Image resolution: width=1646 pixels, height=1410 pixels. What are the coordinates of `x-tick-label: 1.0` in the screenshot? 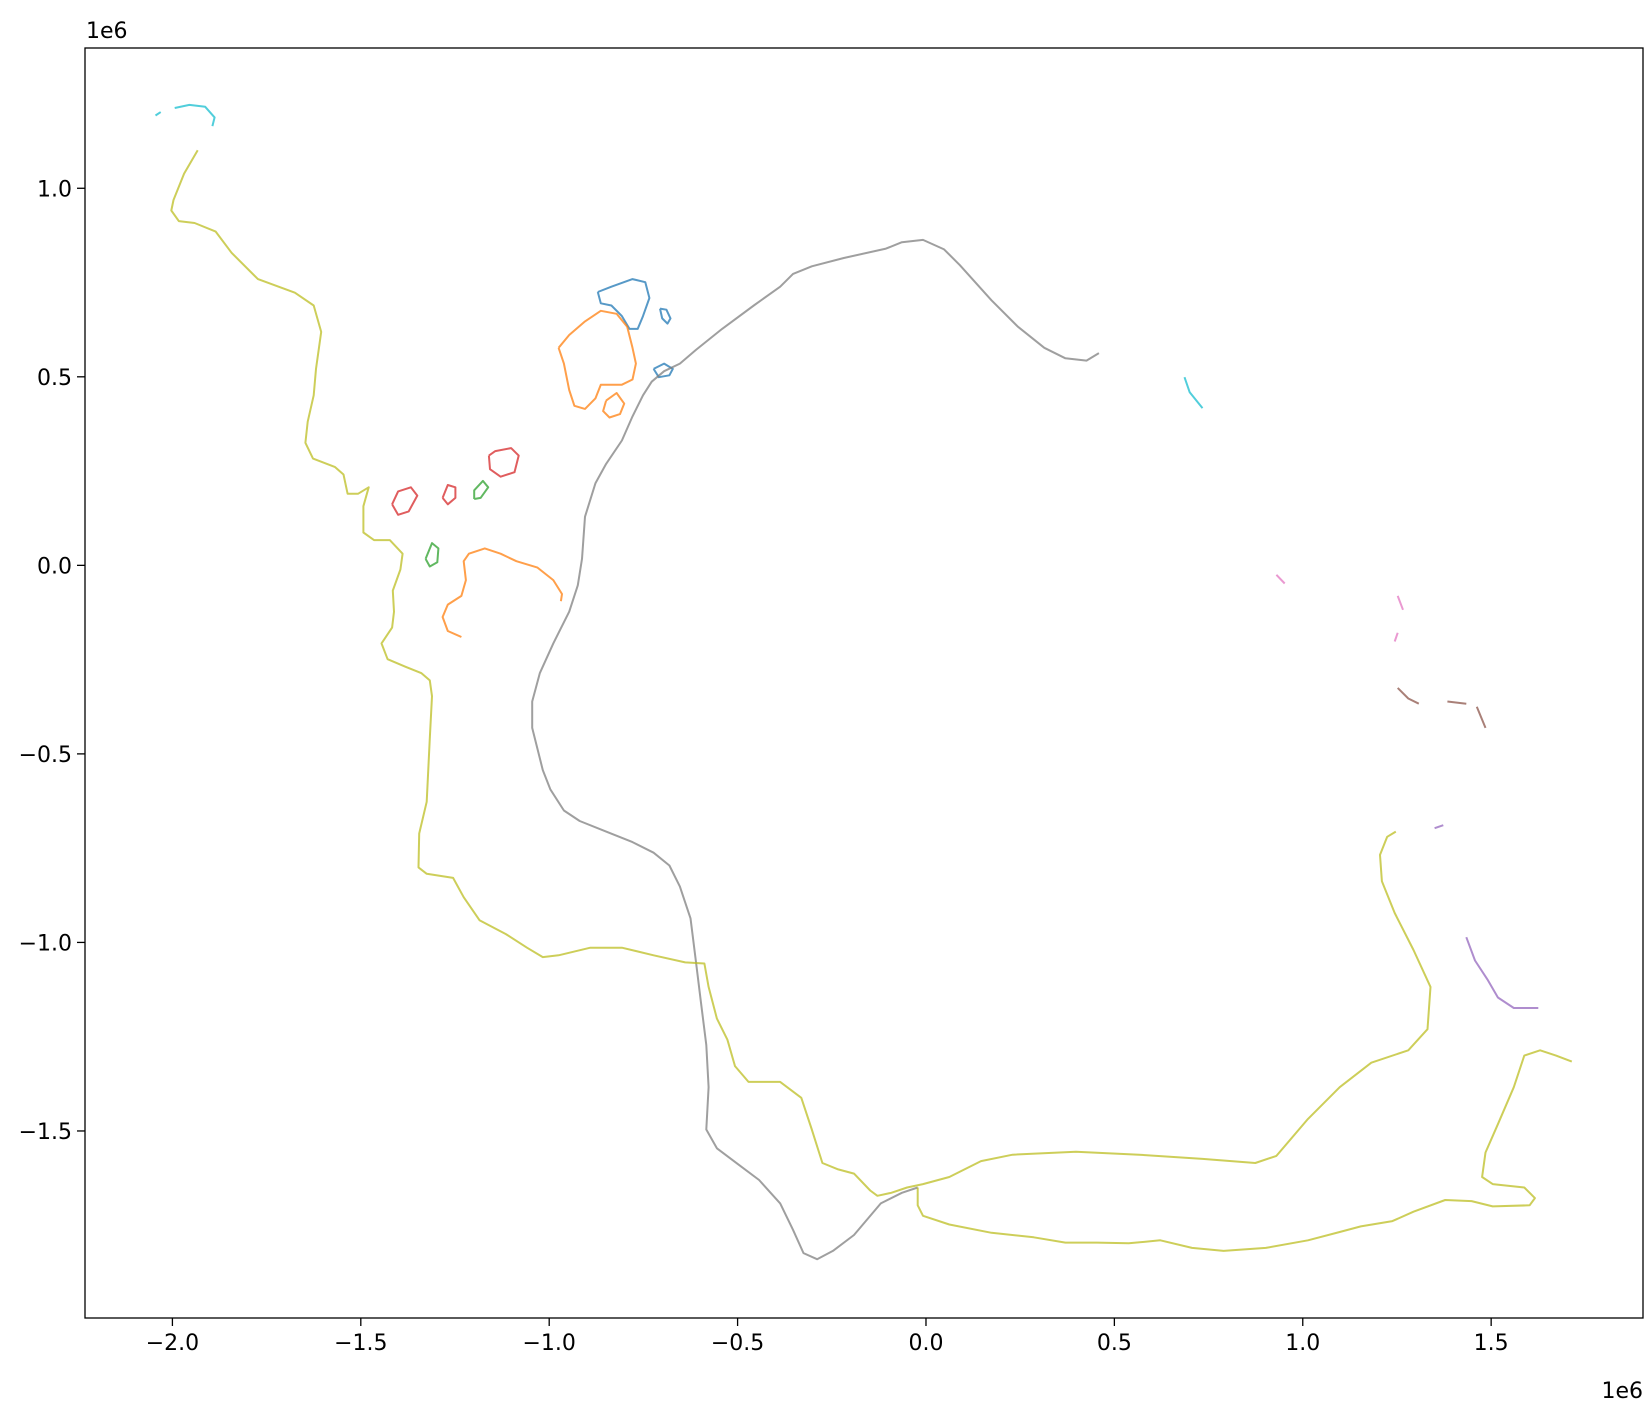 It's located at (1302, 1343).